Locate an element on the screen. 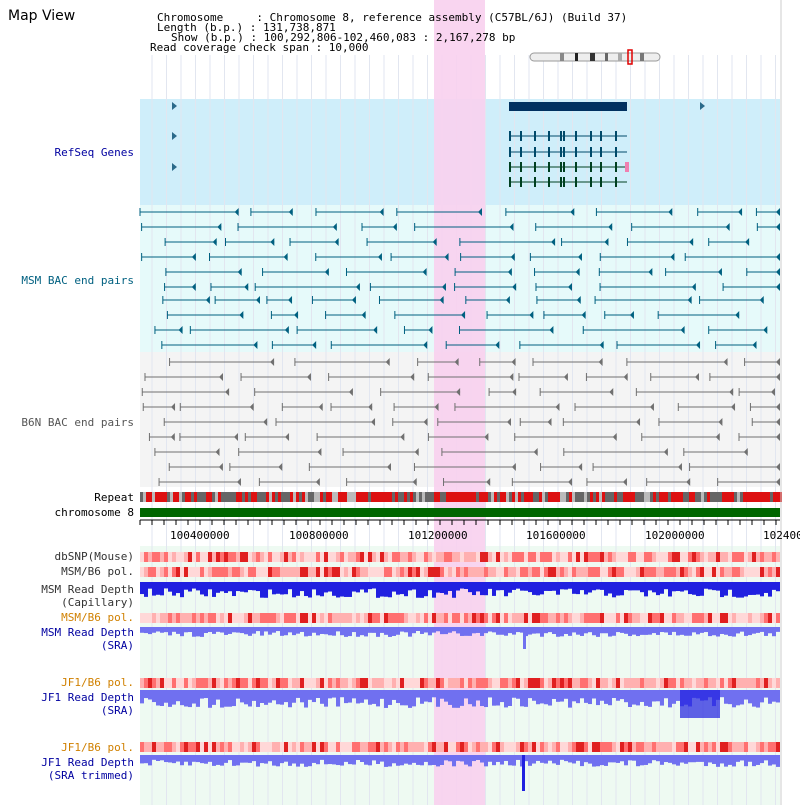 The width and height of the screenshot is (800, 805). track-label-refseq: RefSeq Genes is located at coordinates (94, 152).